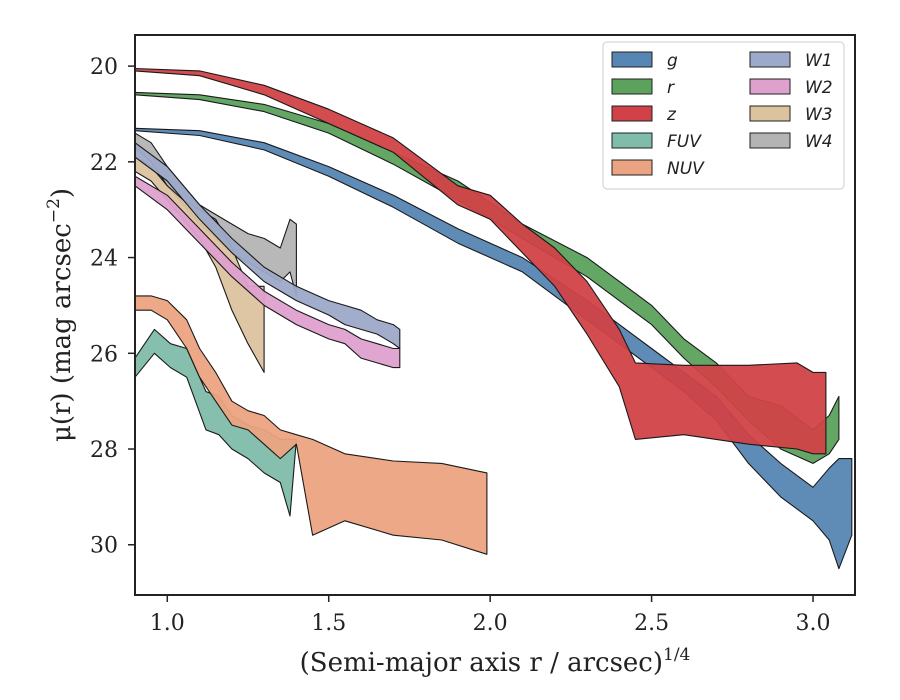 The width and height of the screenshot is (900, 700). What do you see at coordinates (672, 61) in the screenshot?
I see `legend-label-g: g` at bounding box center [672, 61].